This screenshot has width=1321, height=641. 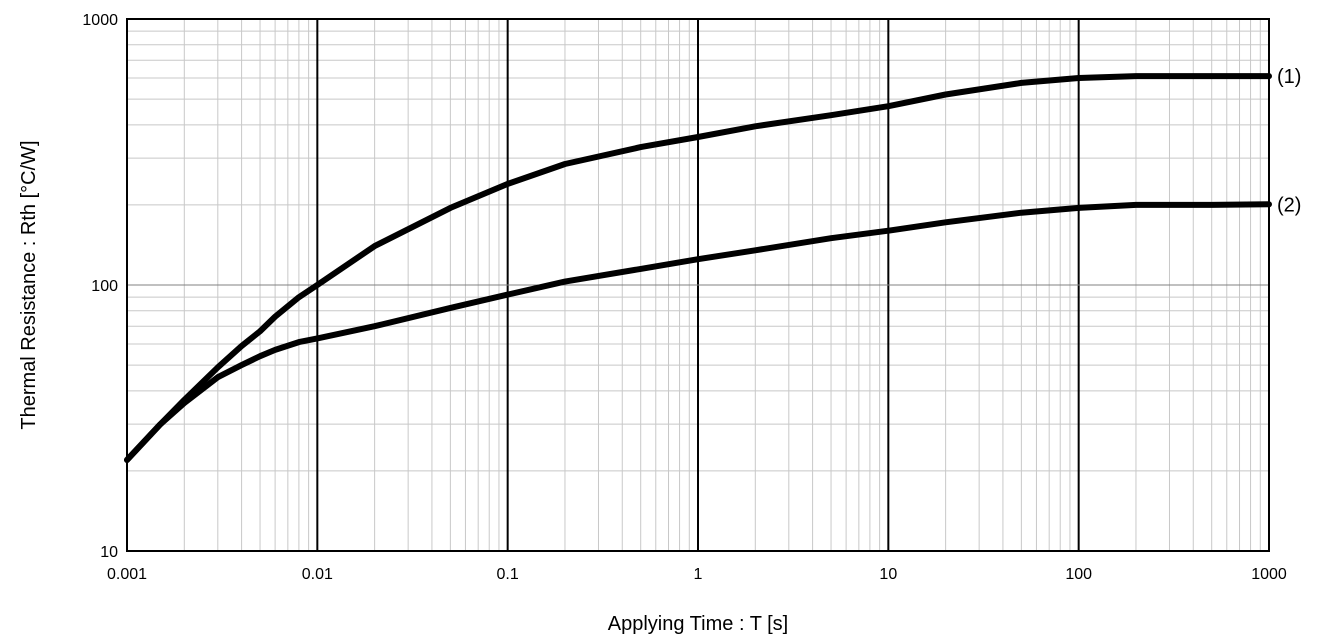 What do you see at coordinates (698, 624) in the screenshot?
I see `x-axis-title: Applying Time : T [s]` at bounding box center [698, 624].